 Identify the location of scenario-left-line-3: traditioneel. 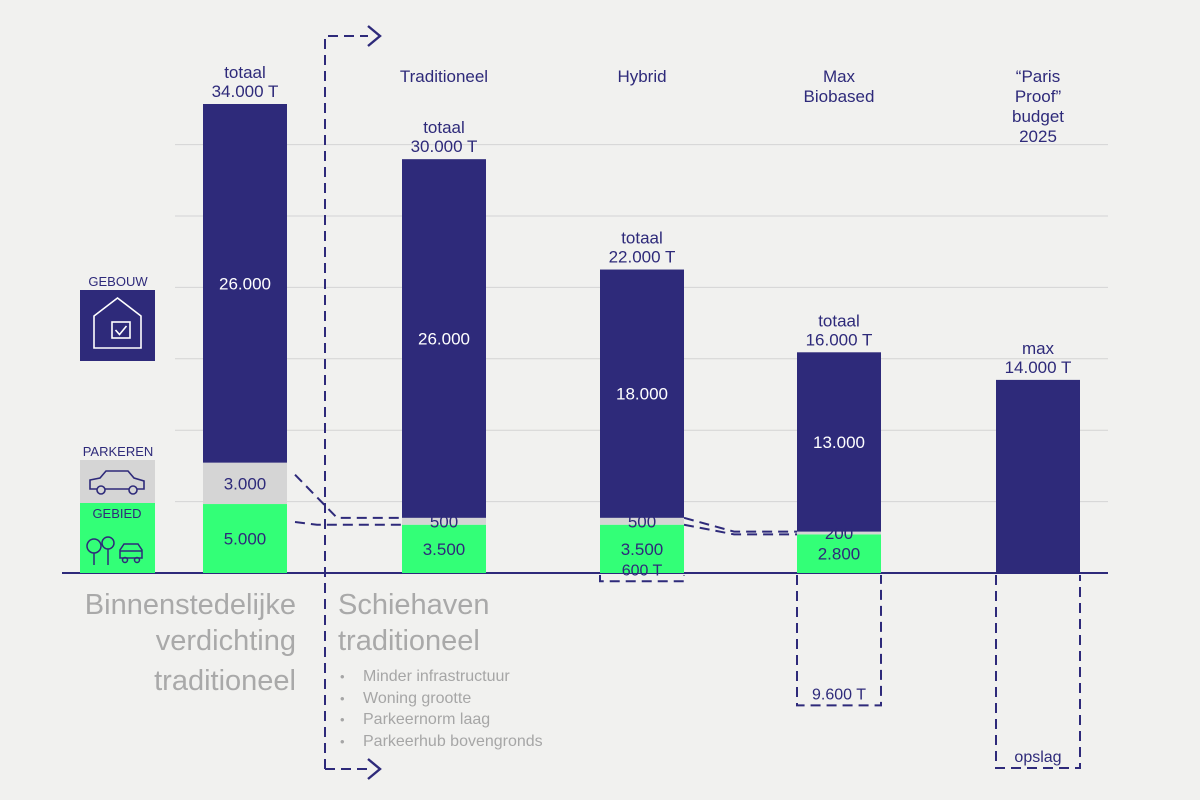
(225, 681).